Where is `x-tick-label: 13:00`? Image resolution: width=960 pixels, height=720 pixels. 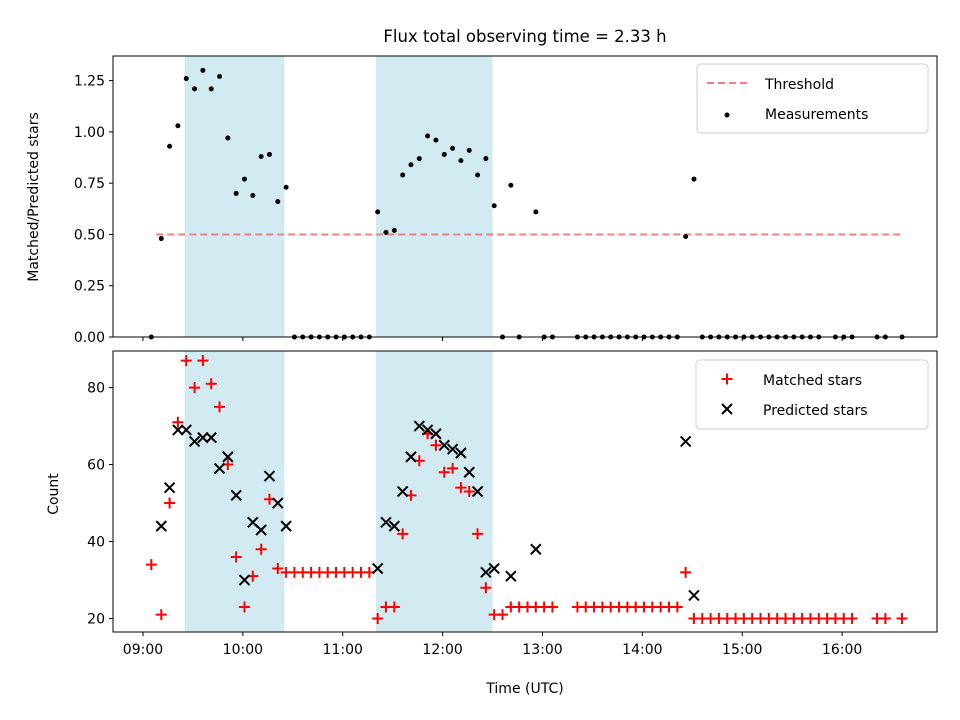
x-tick-label: 13:00 is located at coordinates (542, 650).